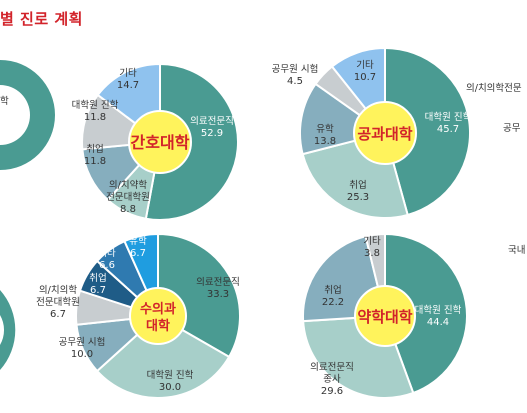  Describe the element at coordinates (357, 185) in the screenshot. I see `slice-label-1-1: 취업` at that location.